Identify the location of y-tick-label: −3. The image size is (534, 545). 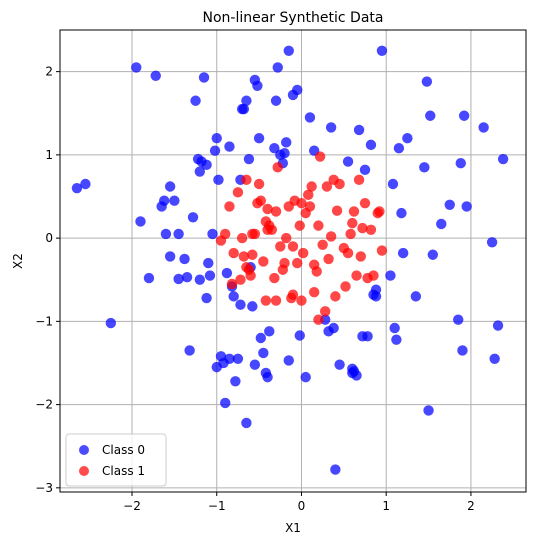
(44, 488).